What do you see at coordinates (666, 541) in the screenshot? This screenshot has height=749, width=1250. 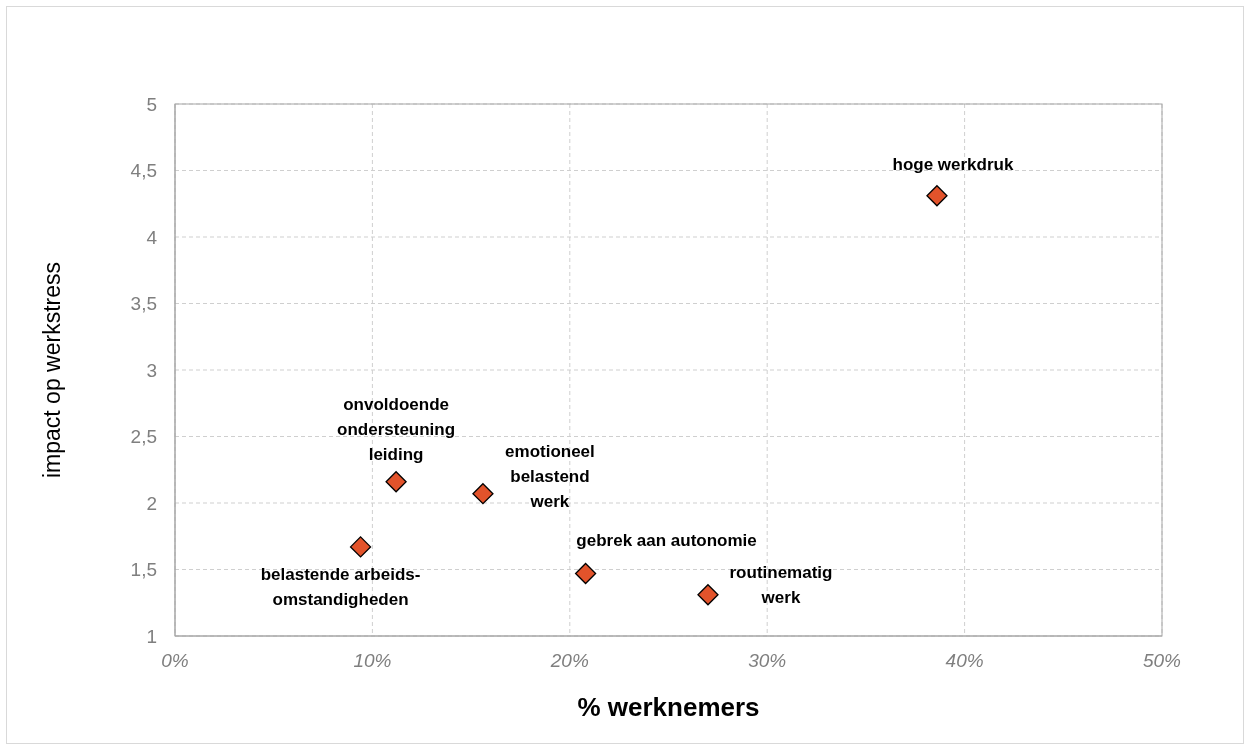 I see `annotation: gebrek aan autonomie` at bounding box center [666, 541].